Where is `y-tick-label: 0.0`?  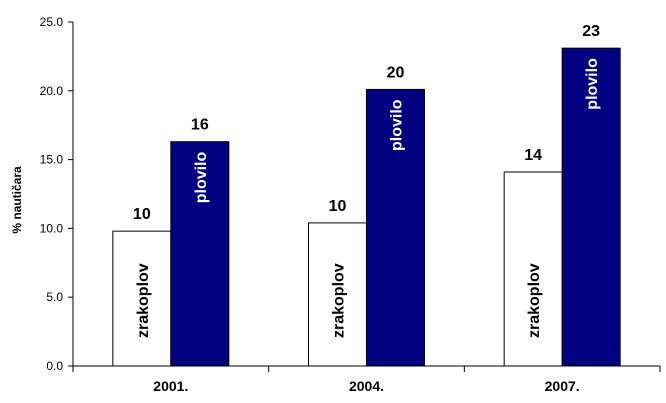 y-tick-label: 0.0 is located at coordinates (54, 366).